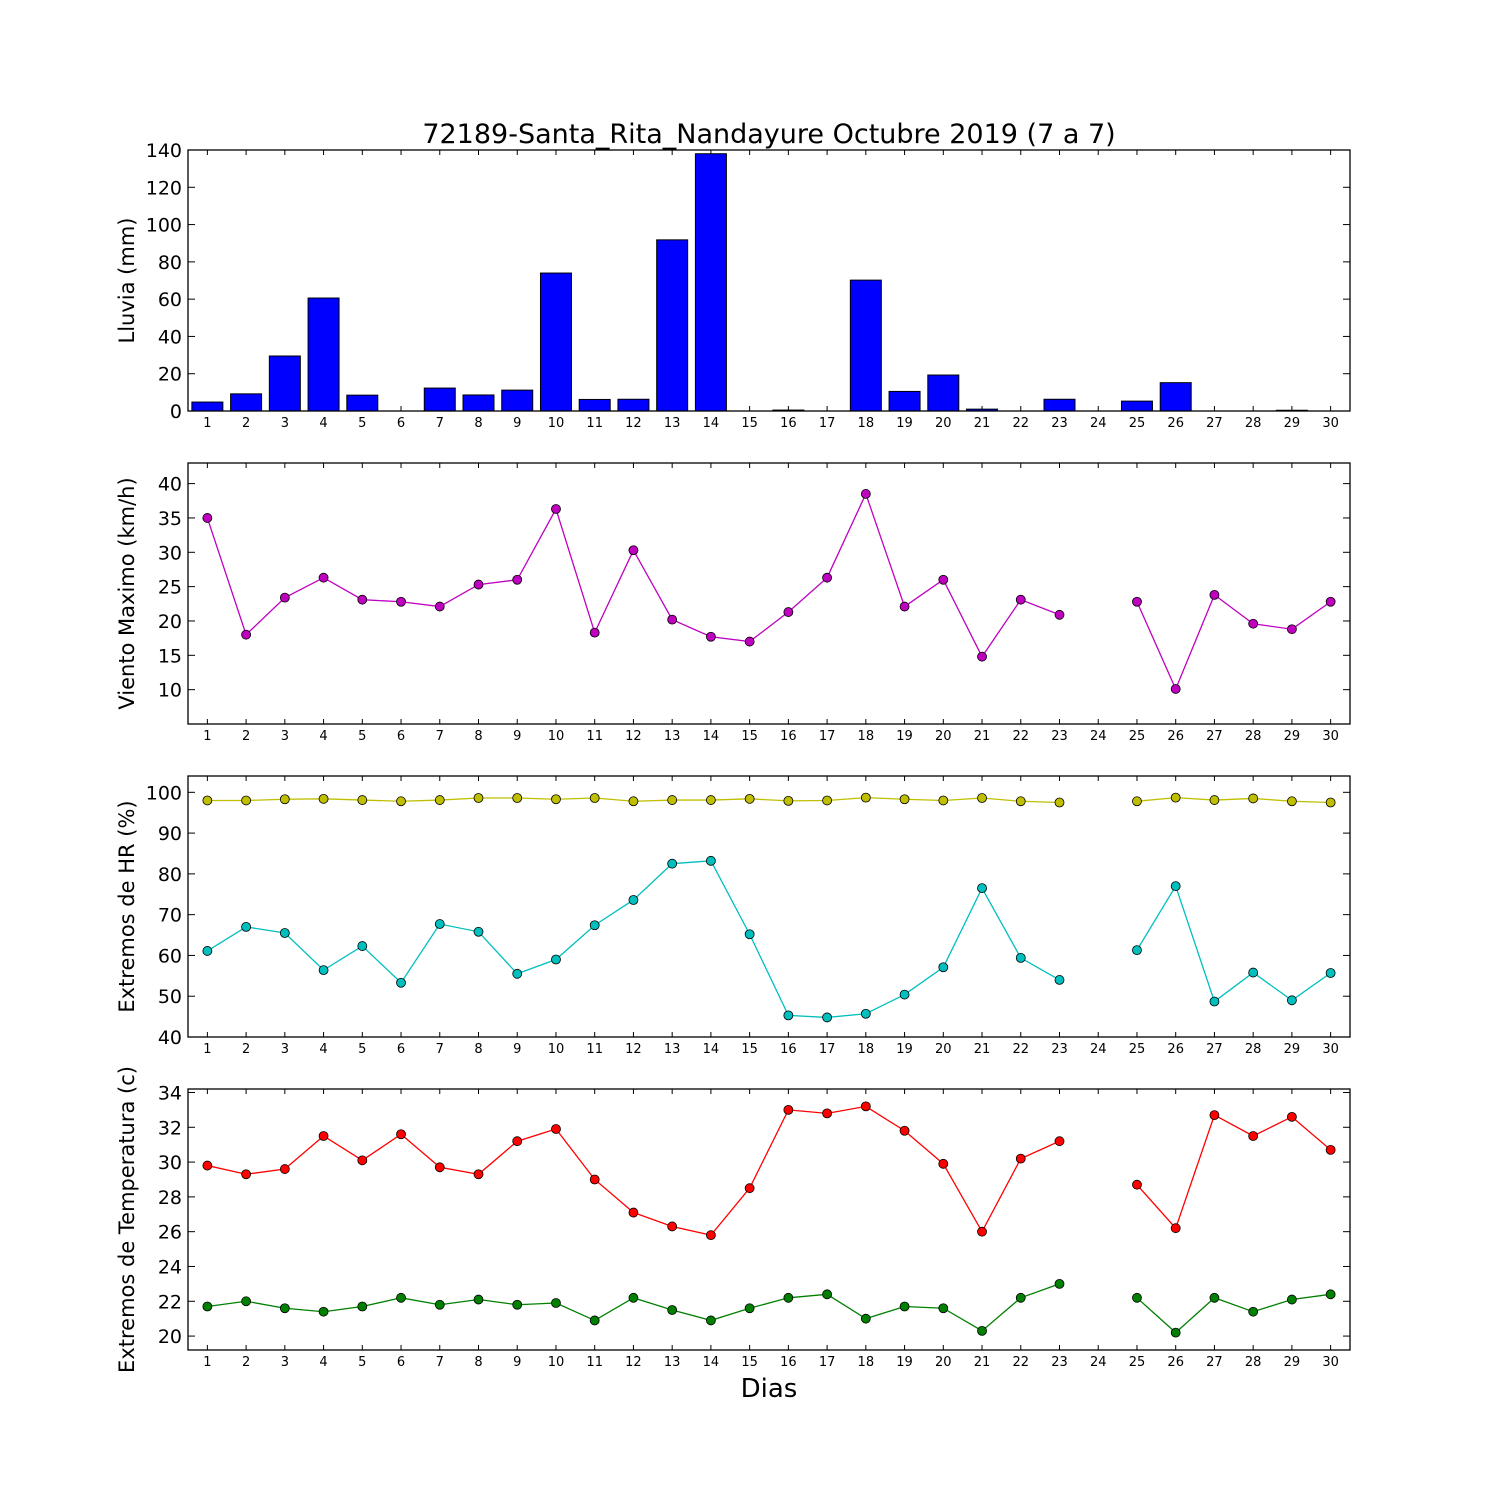  I want to click on y-tick-label: 22, so click(170, 1302).